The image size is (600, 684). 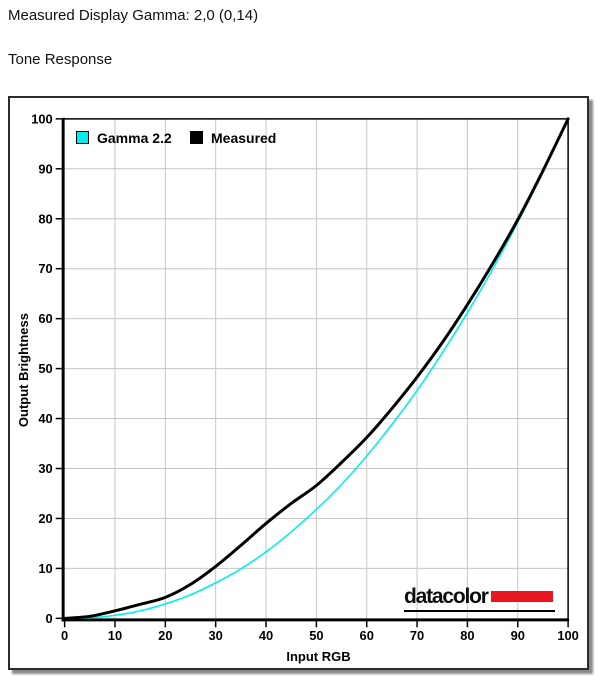 What do you see at coordinates (64, 635) in the screenshot?
I see `x-tick-label: 0` at bounding box center [64, 635].